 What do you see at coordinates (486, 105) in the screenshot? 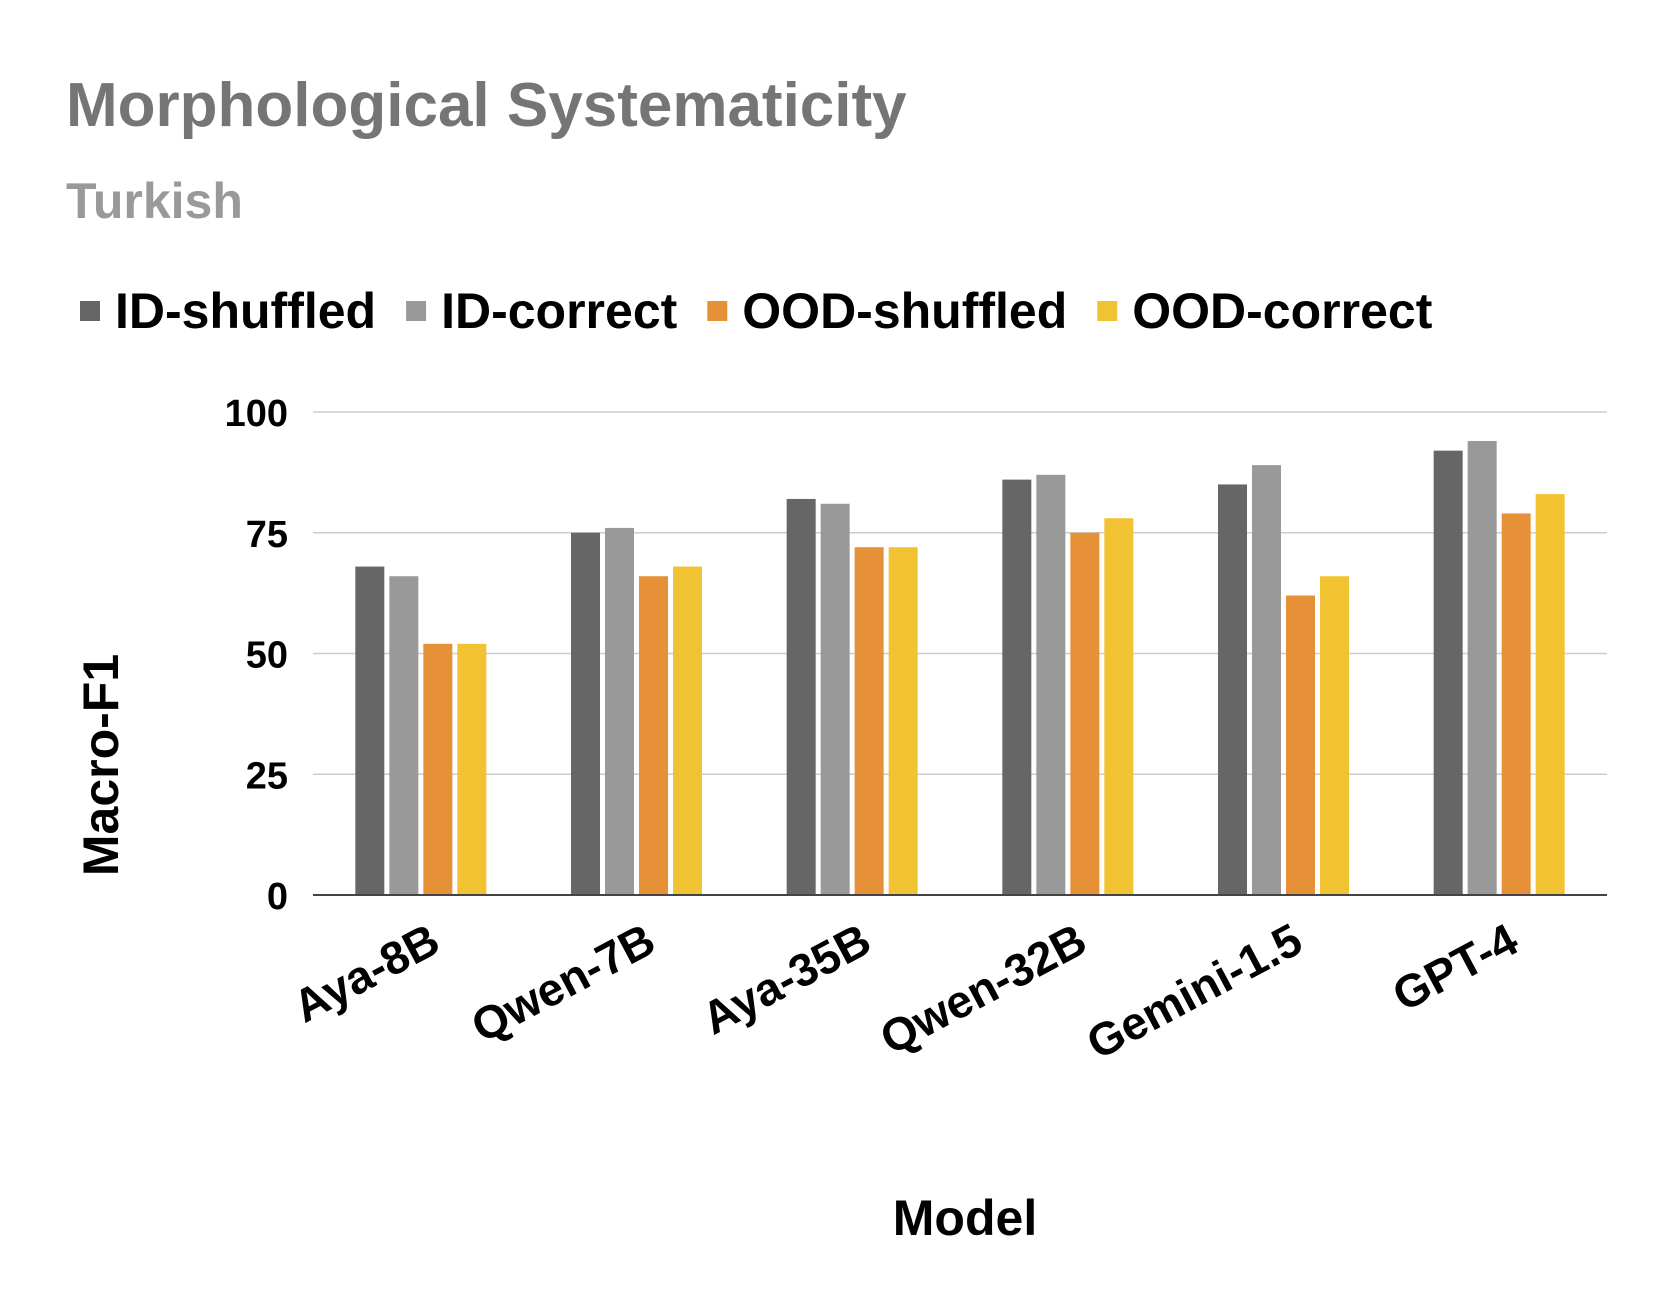
I see `chart-title: Morphological Systematicity` at bounding box center [486, 105].